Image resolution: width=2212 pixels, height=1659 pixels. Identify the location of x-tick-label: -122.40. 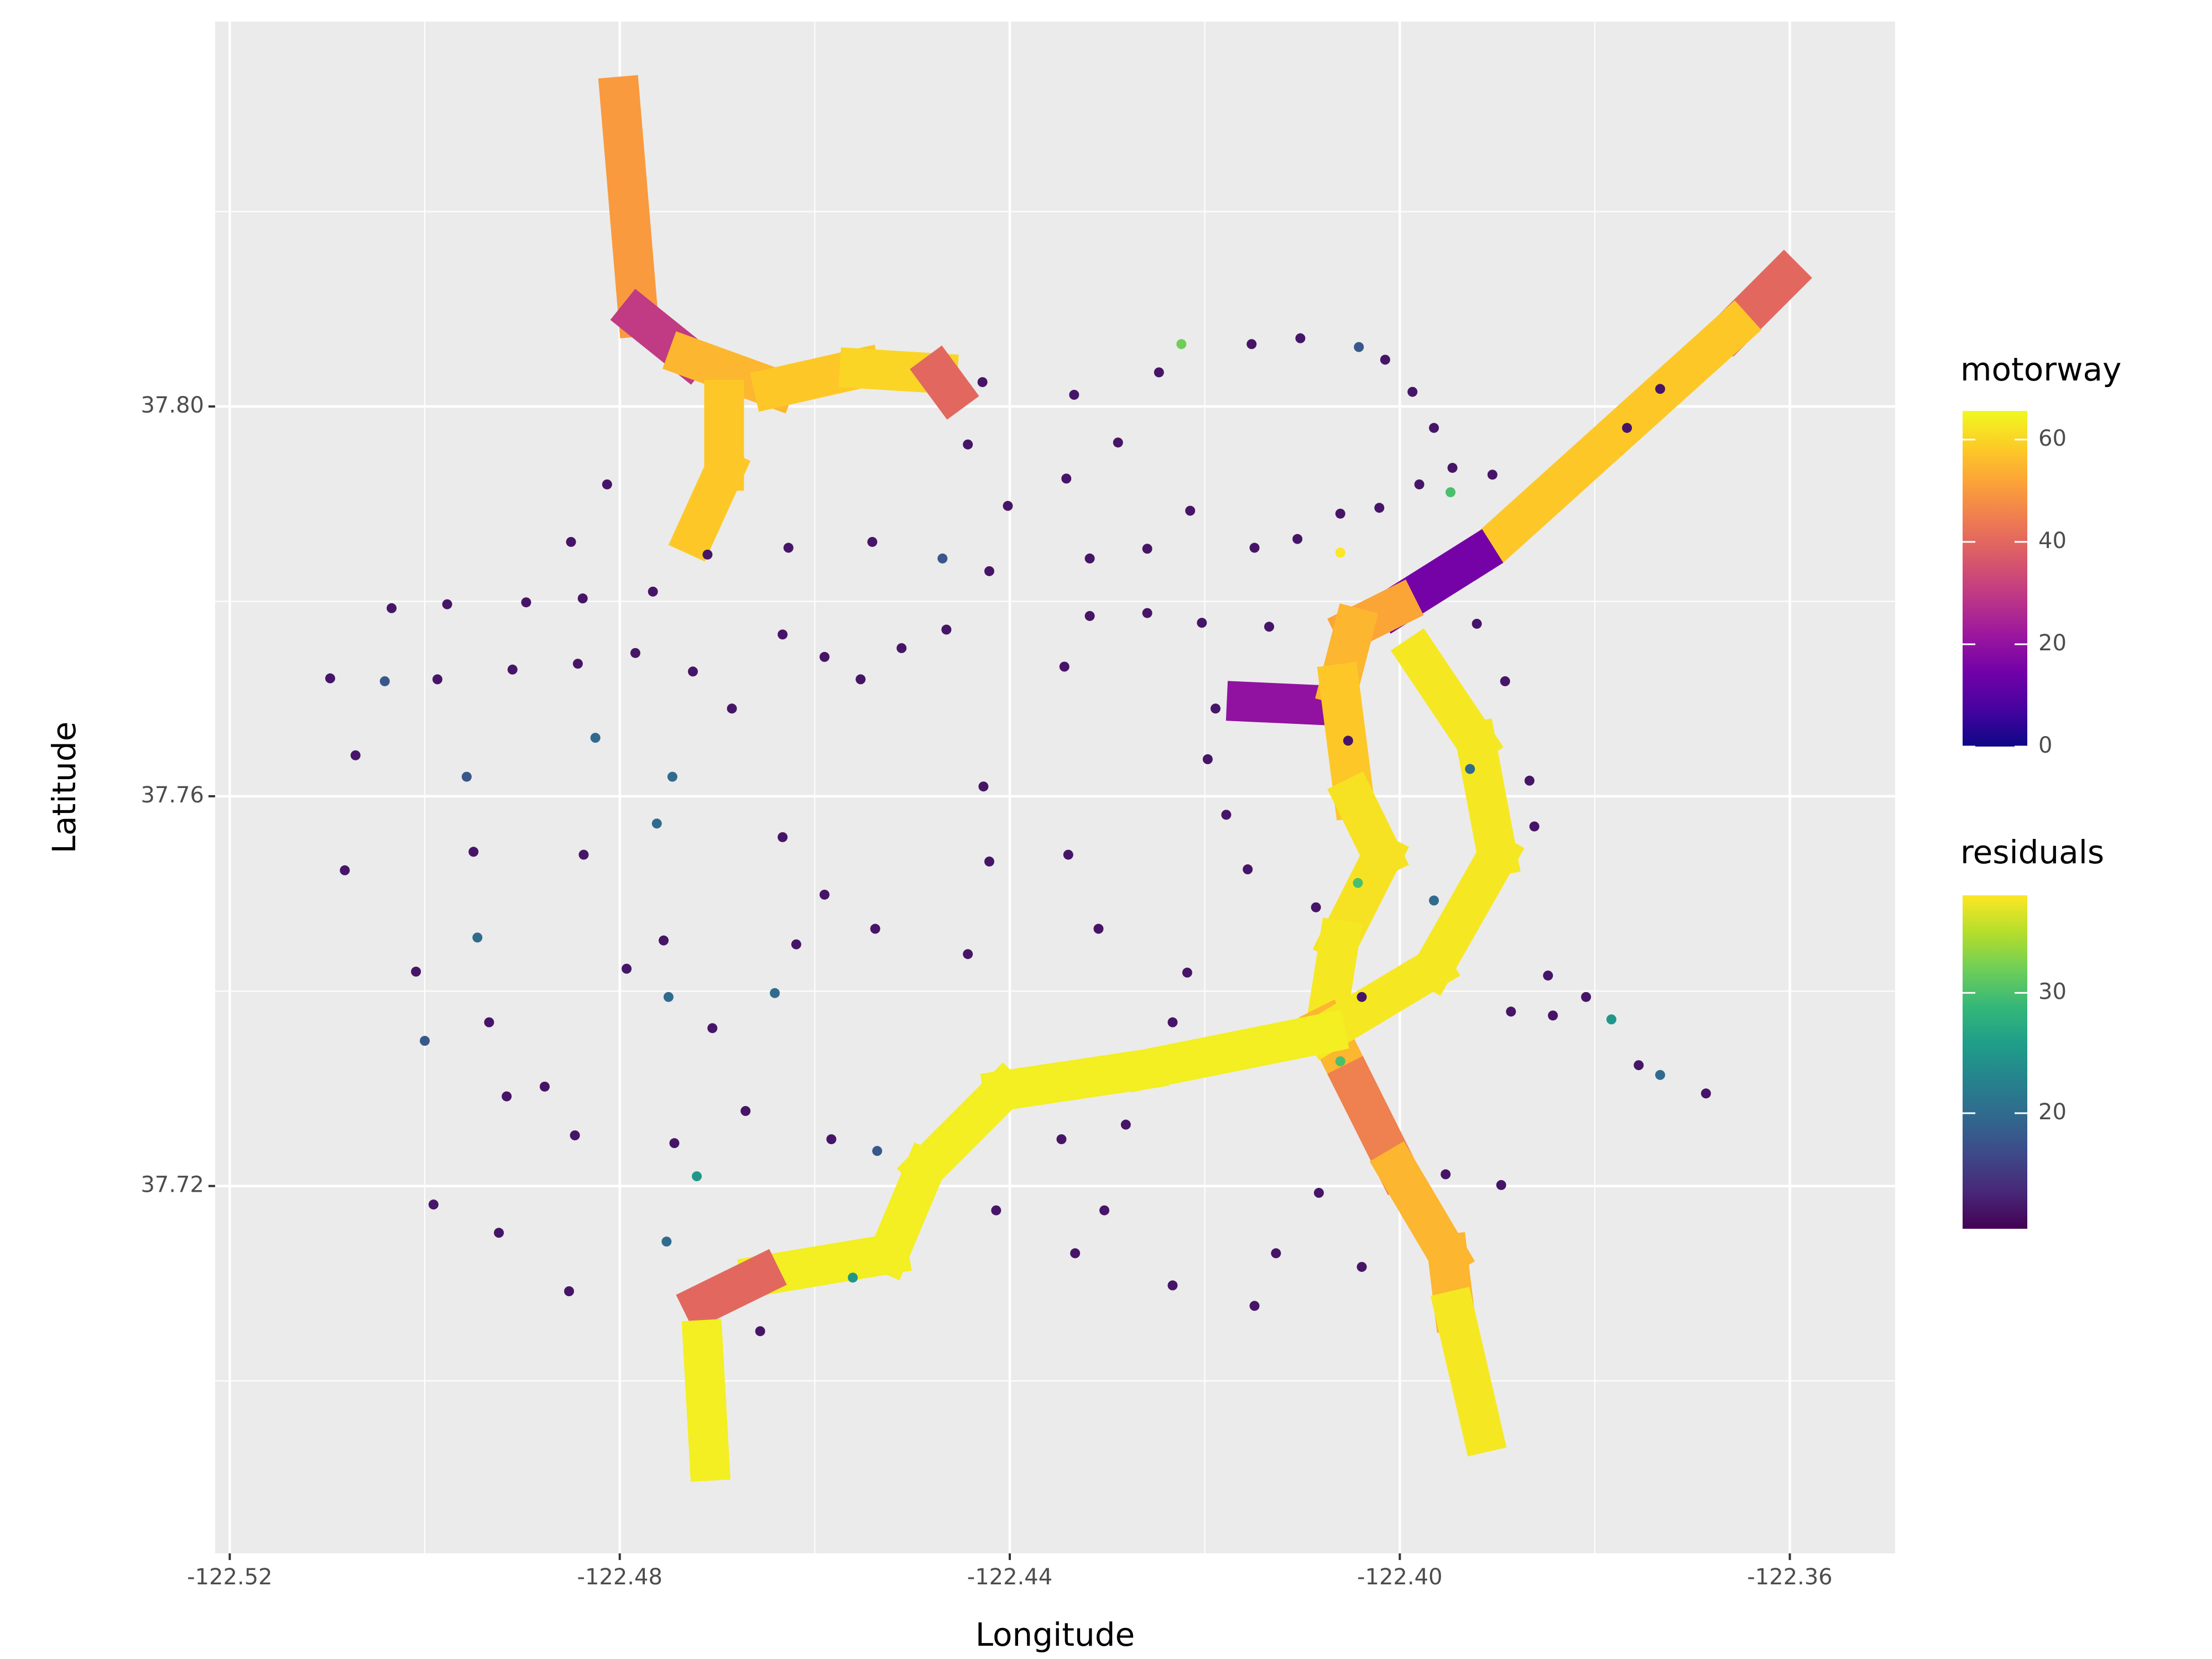
(1400, 1577).